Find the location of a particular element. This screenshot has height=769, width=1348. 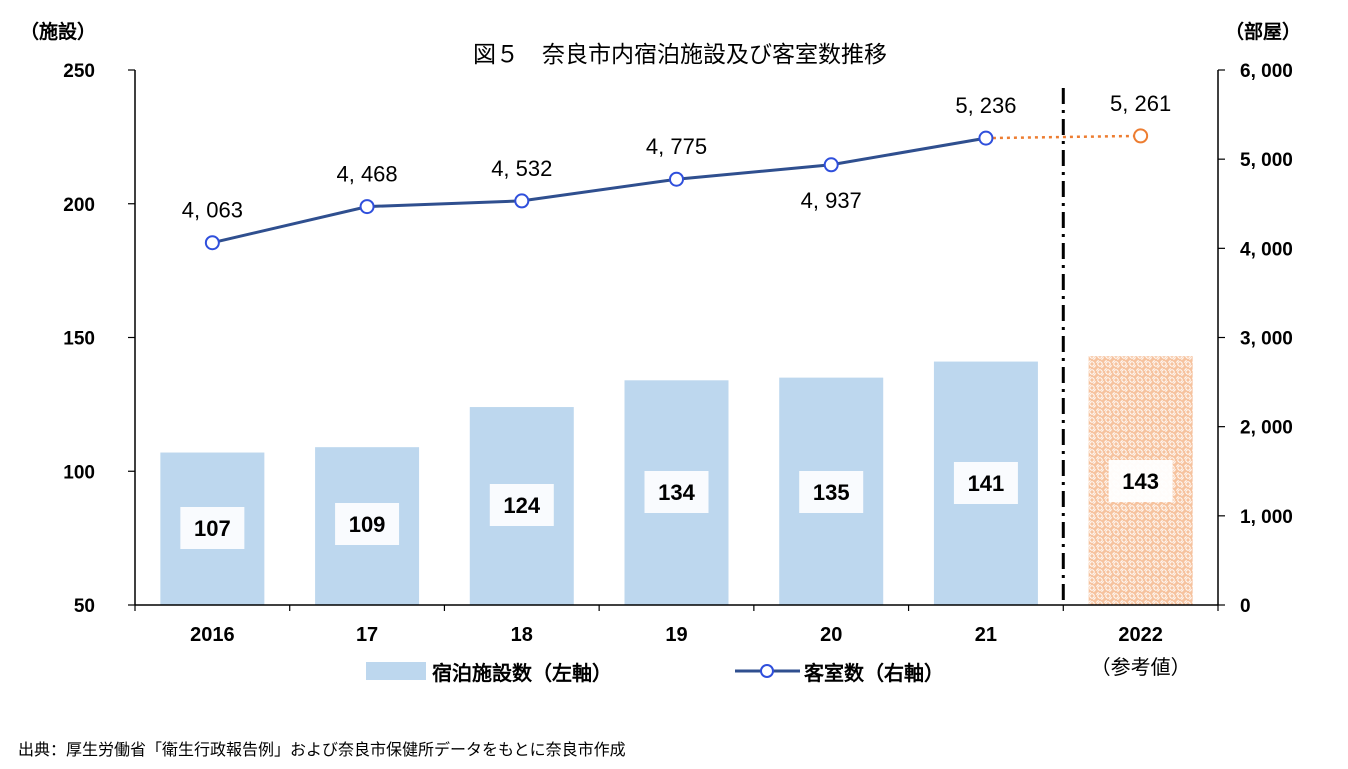

line-value-label: 5, 236 is located at coordinates (985, 105).